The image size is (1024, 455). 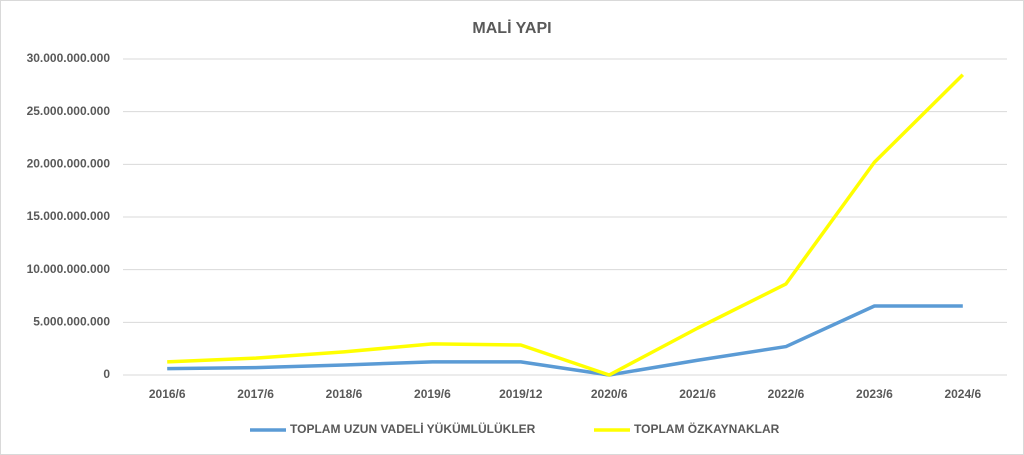 What do you see at coordinates (255, 394) in the screenshot?
I see `x-tick-label: 2017/6` at bounding box center [255, 394].